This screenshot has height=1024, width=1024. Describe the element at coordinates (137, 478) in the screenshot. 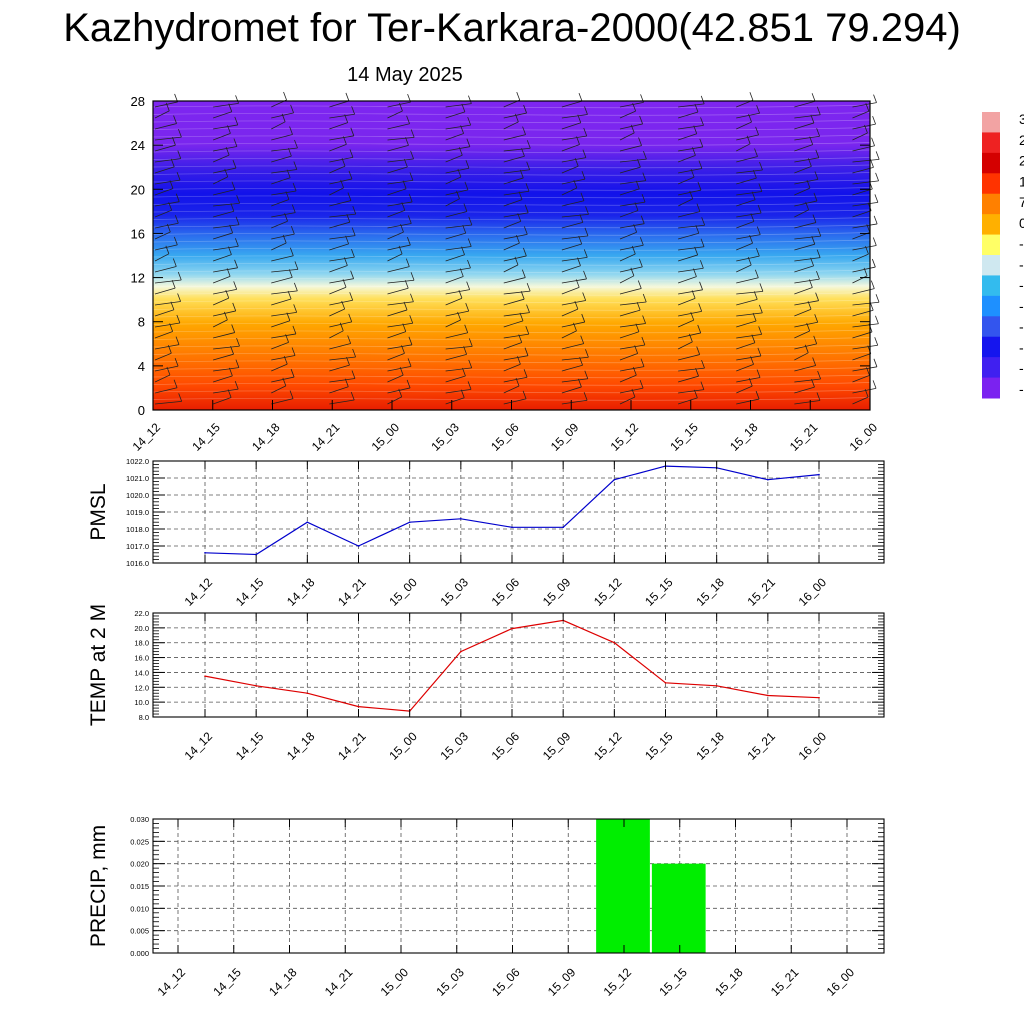

I see `y-tick-label: 1021.0` at that location.